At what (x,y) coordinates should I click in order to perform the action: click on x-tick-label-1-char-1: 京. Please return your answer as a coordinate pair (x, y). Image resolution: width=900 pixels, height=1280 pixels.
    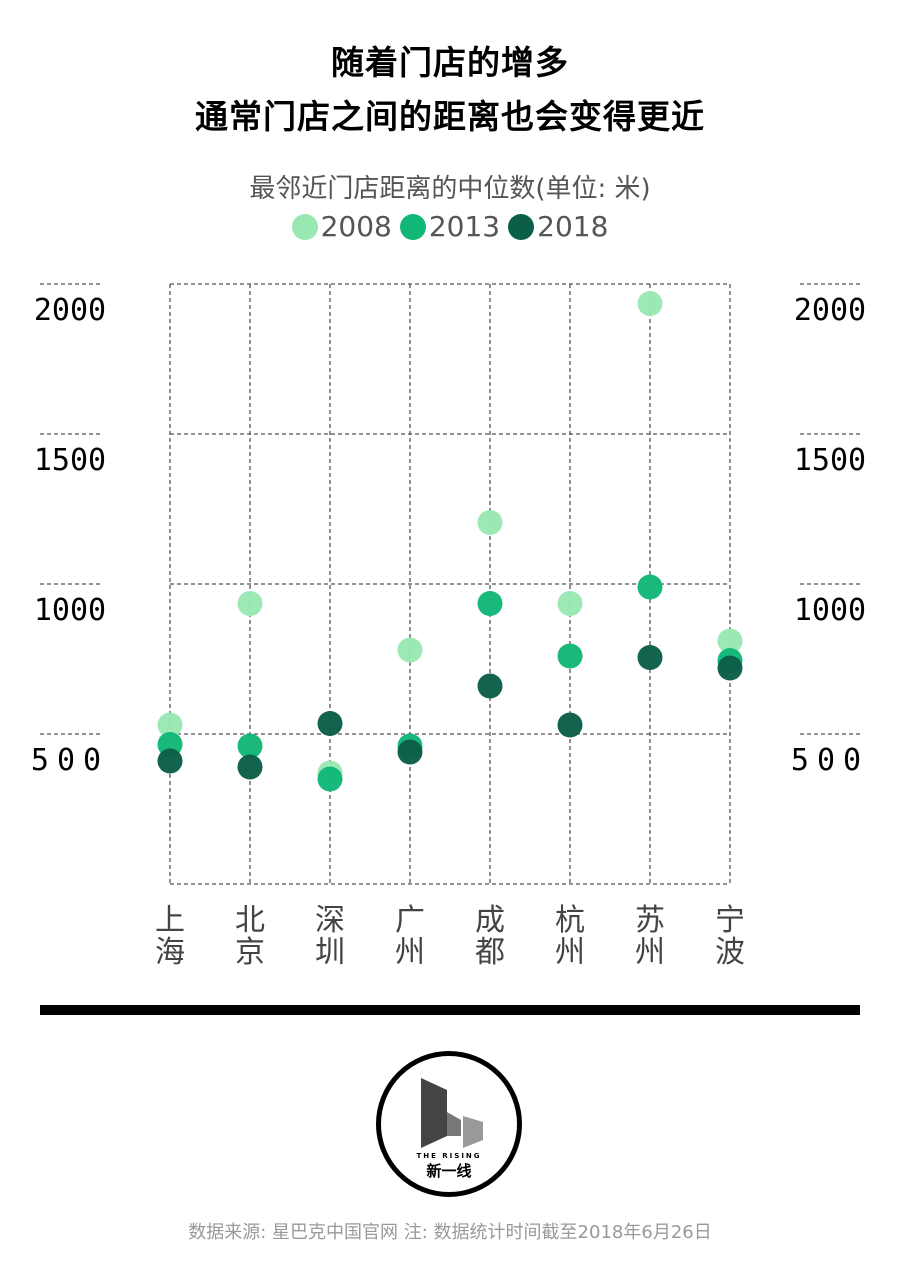
    Looking at the image, I should click on (250, 952).